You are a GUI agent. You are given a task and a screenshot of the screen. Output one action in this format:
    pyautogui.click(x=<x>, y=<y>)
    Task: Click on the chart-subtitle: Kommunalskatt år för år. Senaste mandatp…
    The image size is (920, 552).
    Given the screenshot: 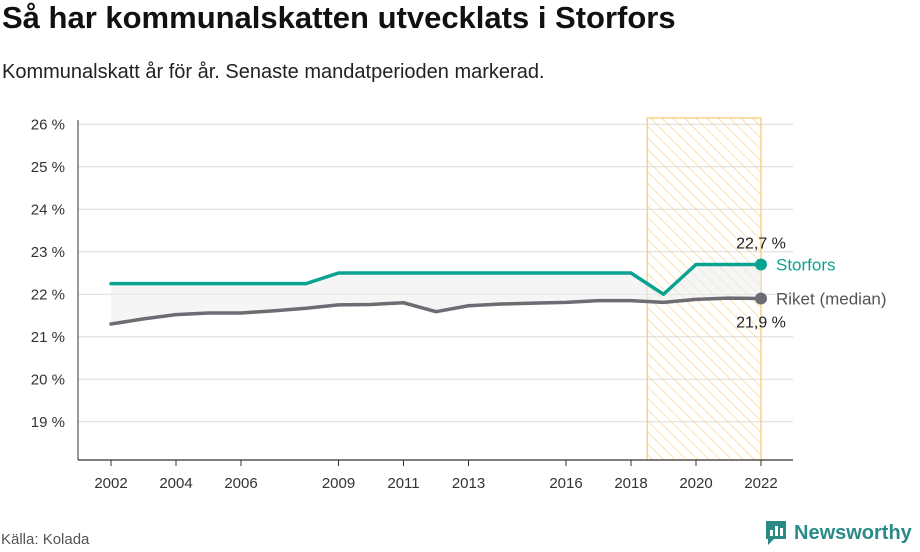 What is the action you would take?
    pyautogui.click(x=273, y=72)
    